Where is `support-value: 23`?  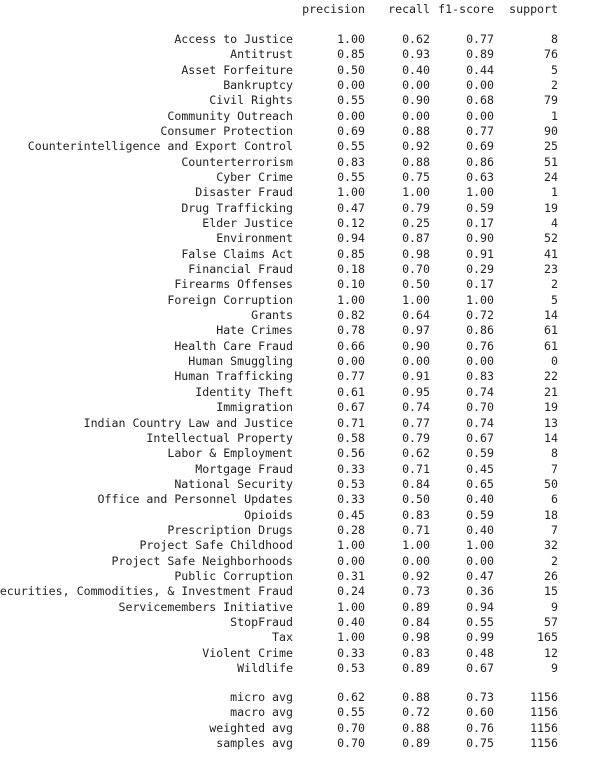
support-value: 23 is located at coordinates (551, 269).